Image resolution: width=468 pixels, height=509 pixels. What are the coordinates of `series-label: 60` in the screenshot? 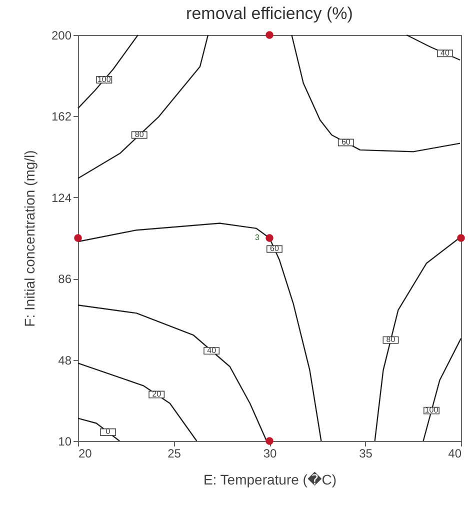 It's located at (275, 249).